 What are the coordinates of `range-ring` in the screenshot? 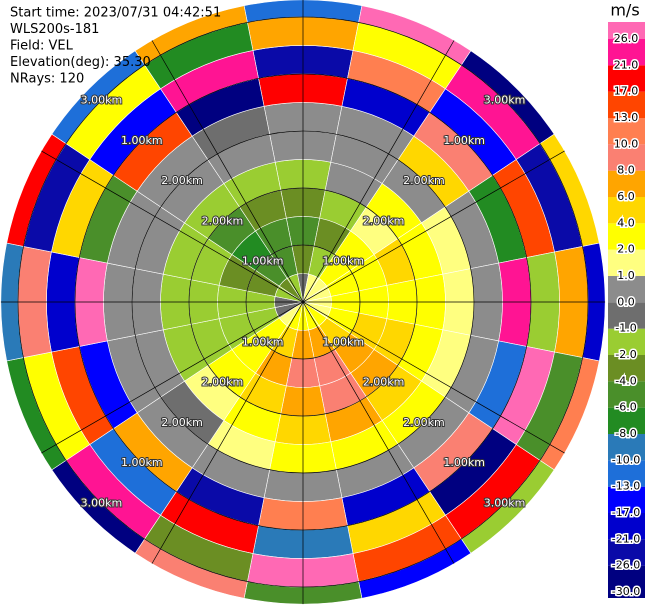 It's located at (303, 302).